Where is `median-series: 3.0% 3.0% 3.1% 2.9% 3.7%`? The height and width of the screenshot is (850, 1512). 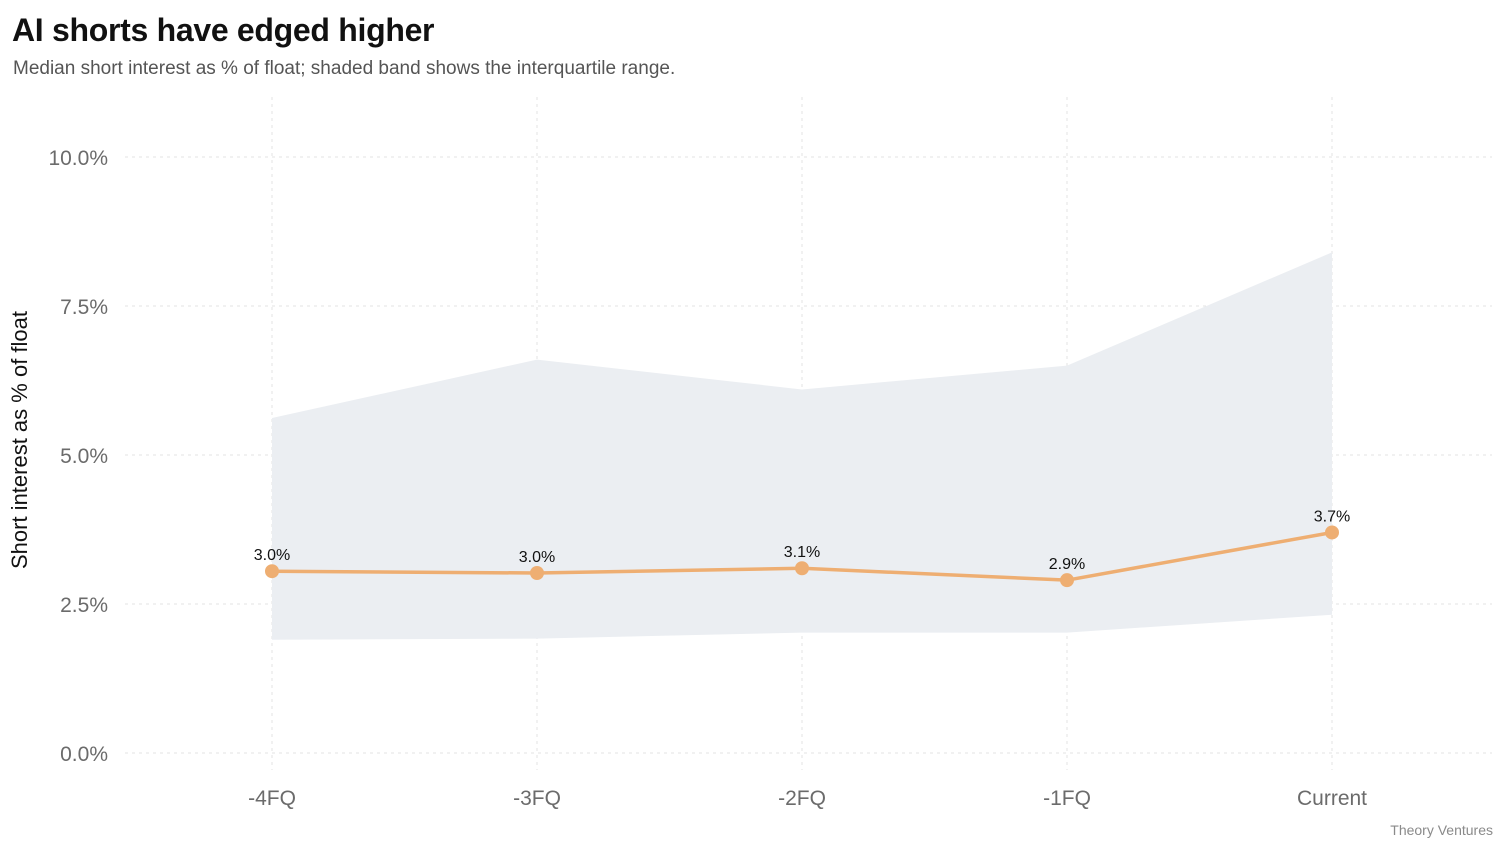 median-series: 3.0% 3.0% 3.1% 2.9% 3.7% is located at coordinates (802, 548).